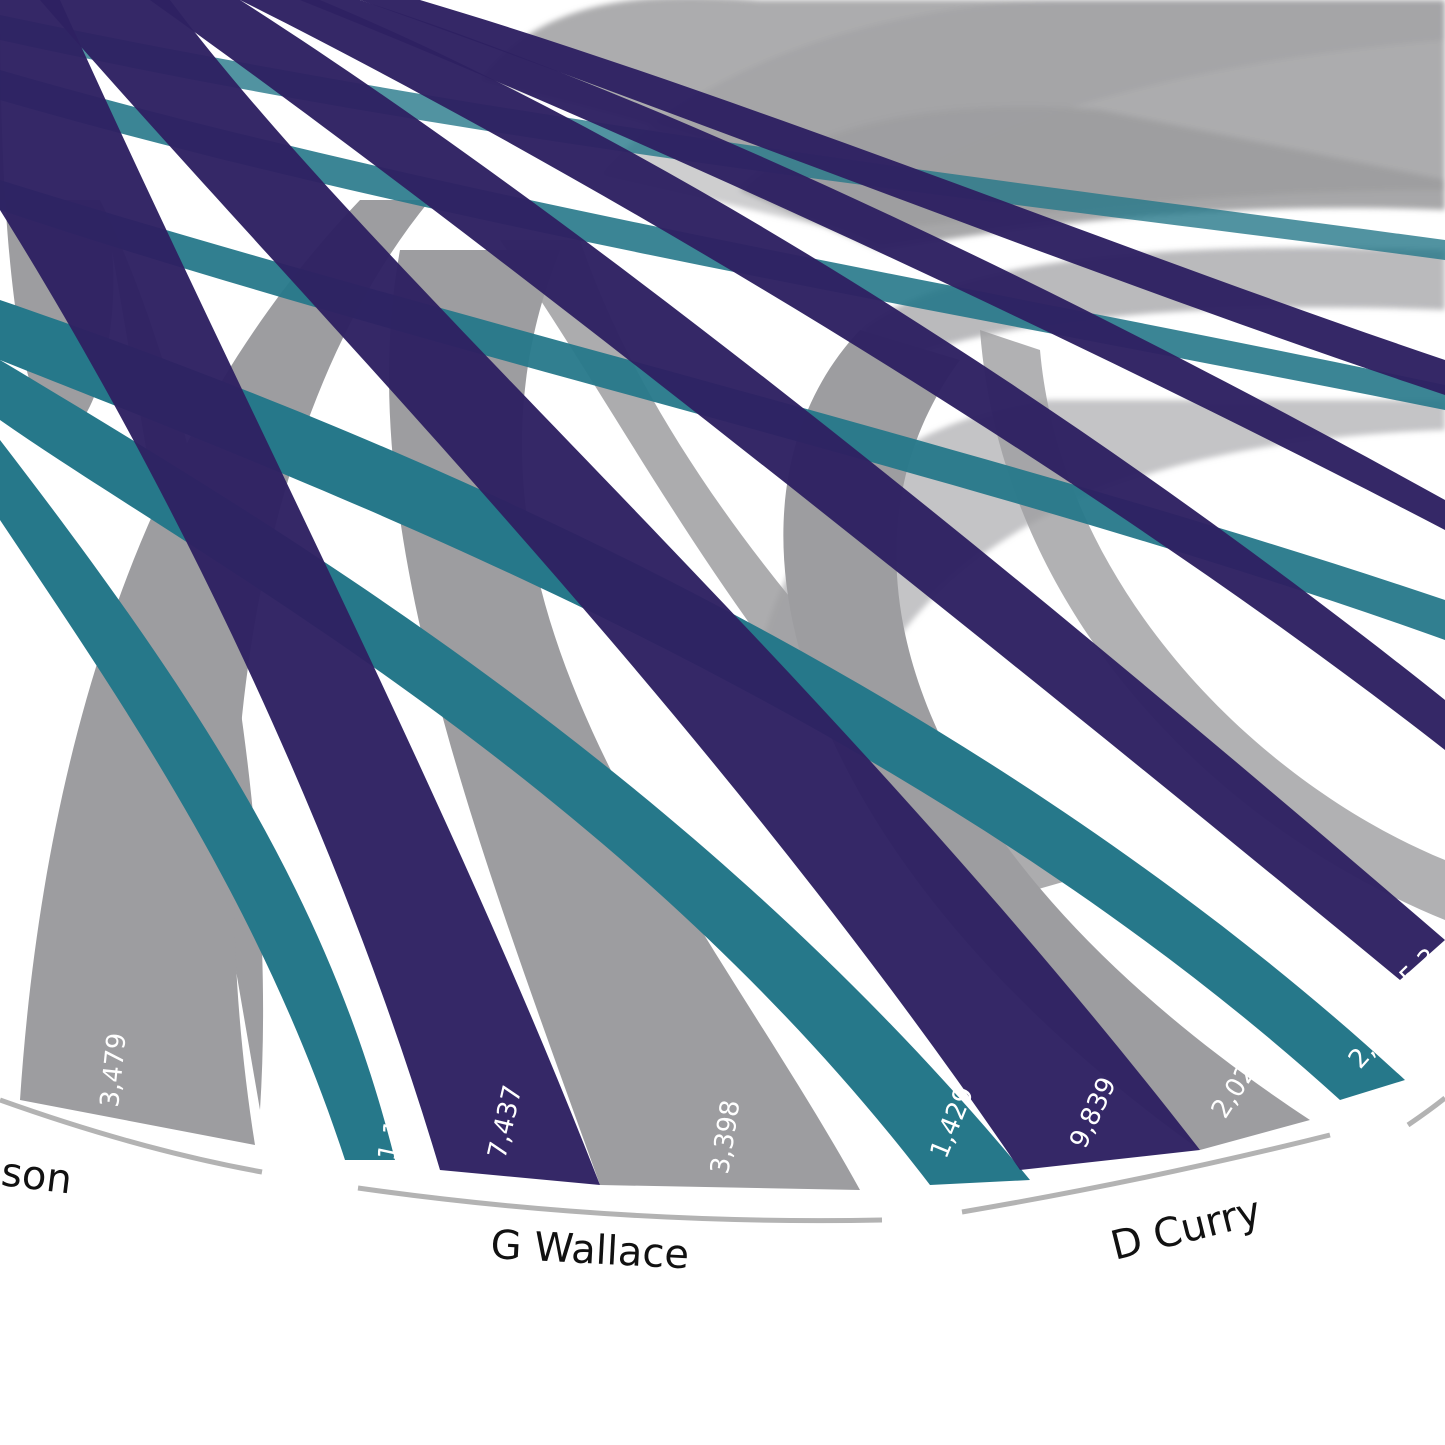 This screenshot has height=1445, width=1445. What do you see at coordinates (722, 1160) in the screenshot?
I see `group-arcs` at bounding box center [722, 1160].